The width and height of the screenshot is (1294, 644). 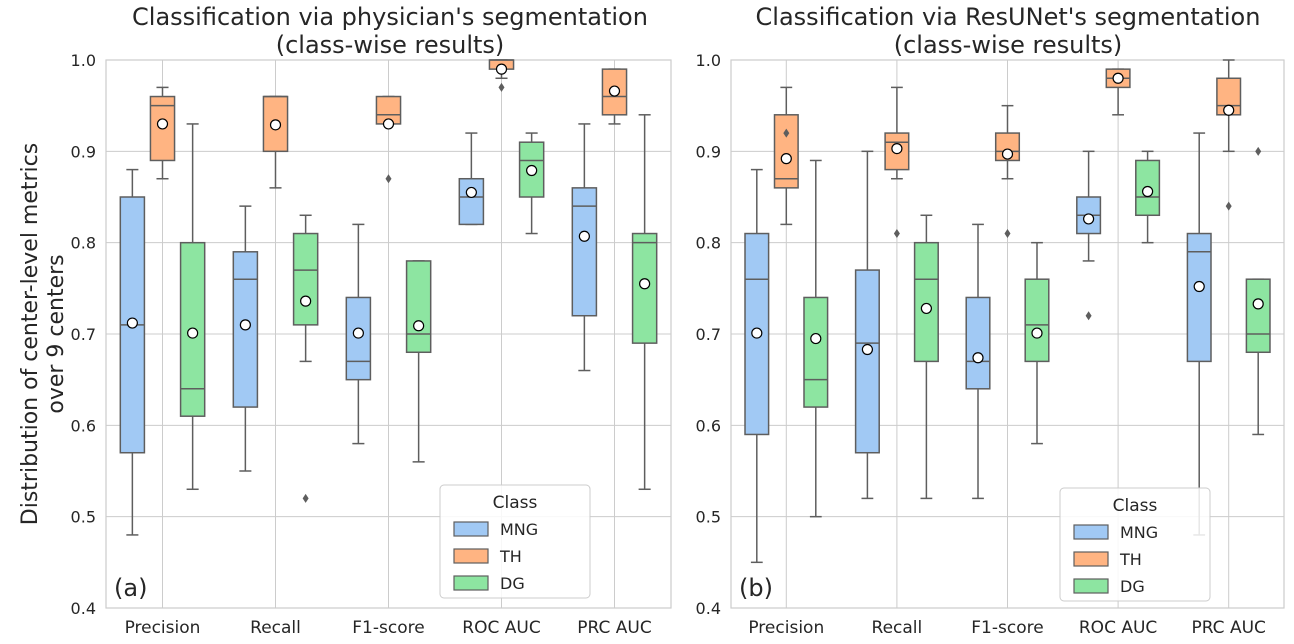 What do you see at coordinates (130, 588) in the screenshot?
I see `panel-label: (a)` at bounding box center [130, 588].